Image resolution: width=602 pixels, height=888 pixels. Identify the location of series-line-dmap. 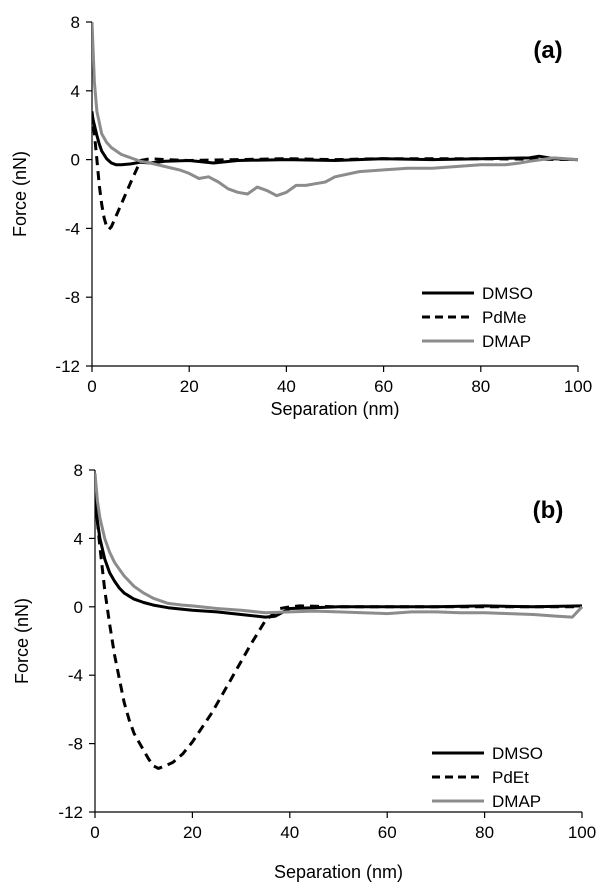
(339, 546).